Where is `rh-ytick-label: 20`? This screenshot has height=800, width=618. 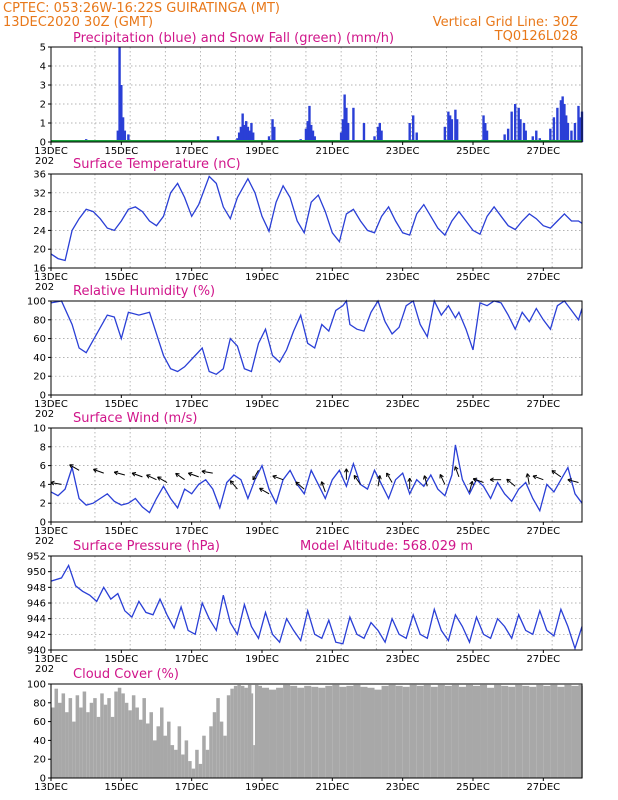 rh-ytick-label: 20 is located at coordinates (39, 377).